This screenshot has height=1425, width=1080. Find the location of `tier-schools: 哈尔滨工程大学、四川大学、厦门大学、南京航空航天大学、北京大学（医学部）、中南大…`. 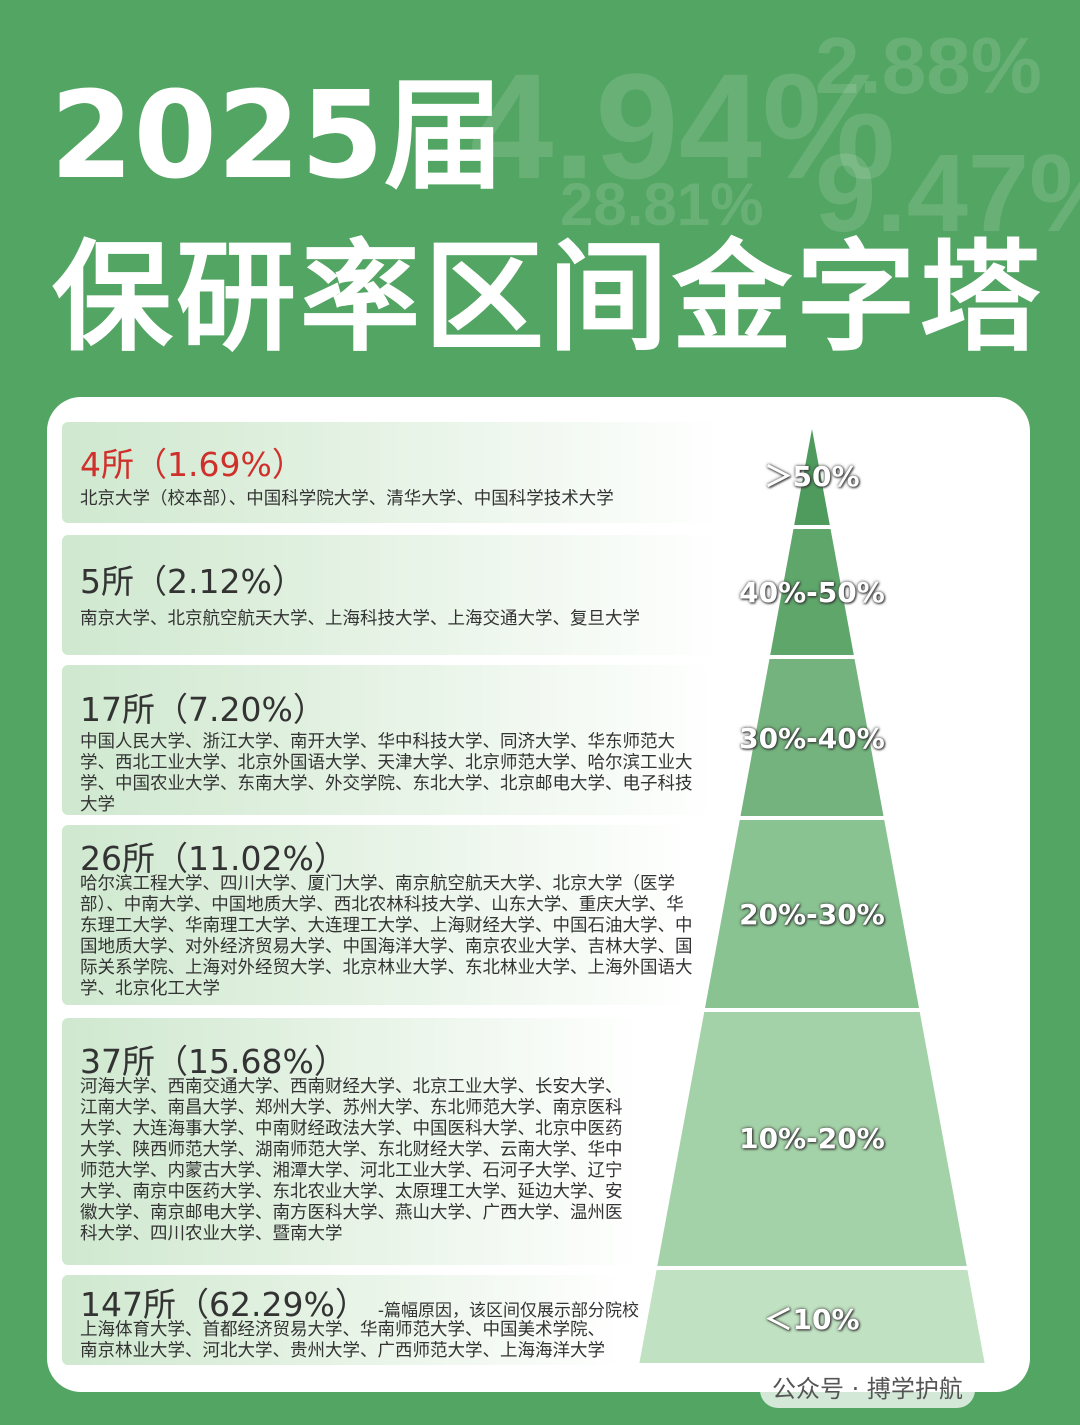

tier-schools: 哈尔滨工程大学、四川大学、厦门大学、南京航空航天大学、北京大学（医学部）、中南大… is located at coordinates (386, 936).